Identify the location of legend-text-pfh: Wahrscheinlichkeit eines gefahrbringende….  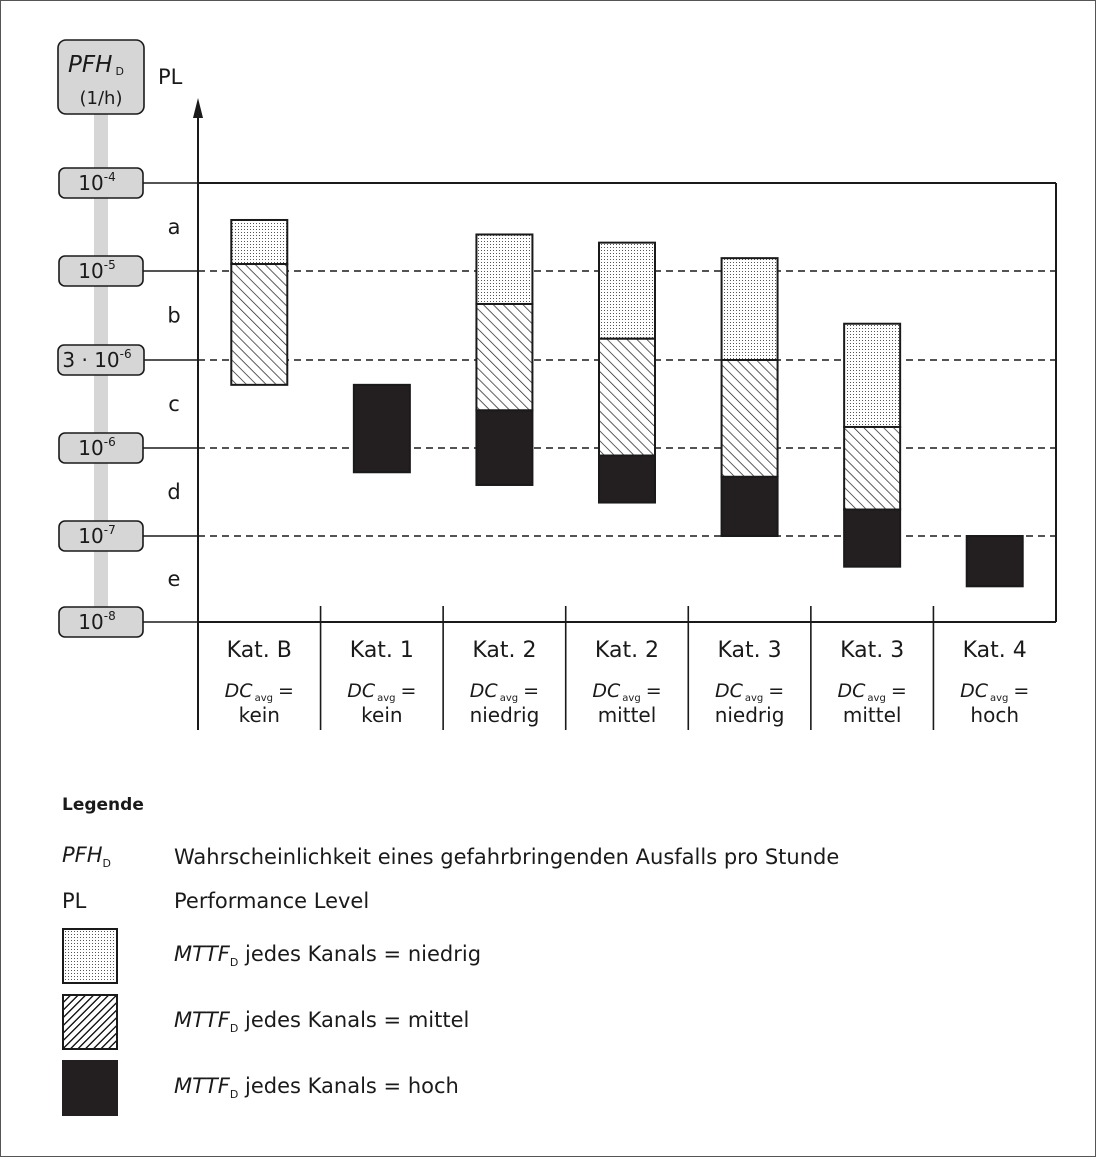
(507, 857).